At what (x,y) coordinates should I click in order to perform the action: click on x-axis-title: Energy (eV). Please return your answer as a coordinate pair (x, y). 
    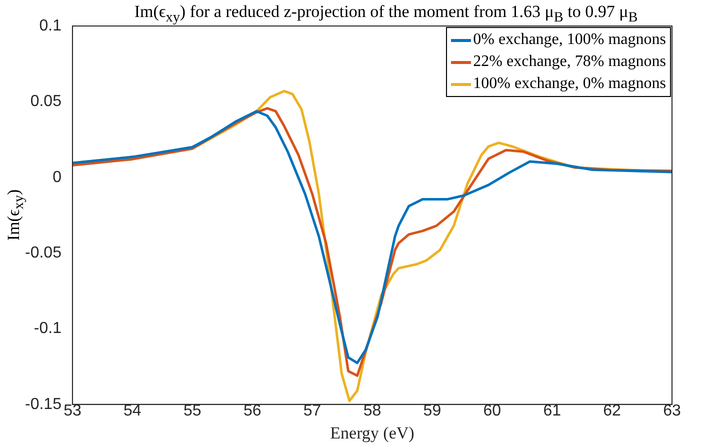
    Looking at the image, I should click on (372, 432).